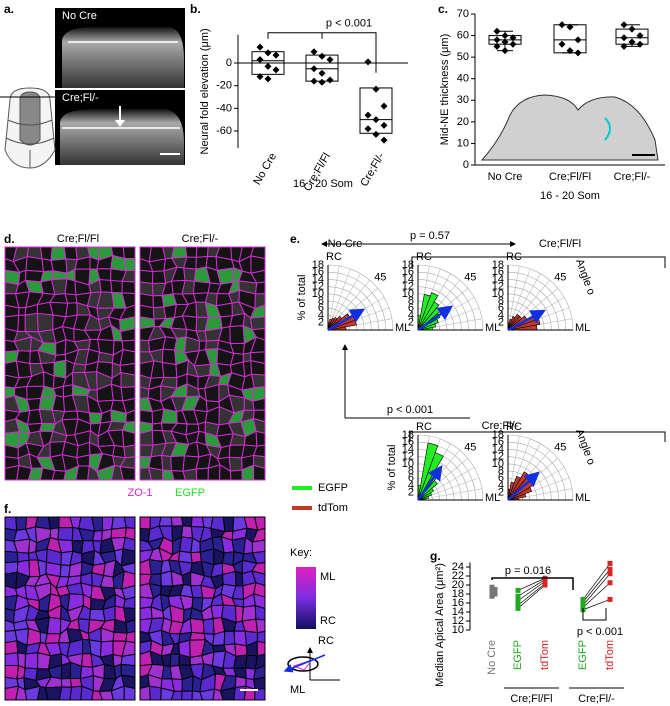 The width and height of the screenshot is (670, 706). What do you see at coordinates (295, 239) in the screenshot?
I see `panel-letter: e.` at bounding box center [295, 239].